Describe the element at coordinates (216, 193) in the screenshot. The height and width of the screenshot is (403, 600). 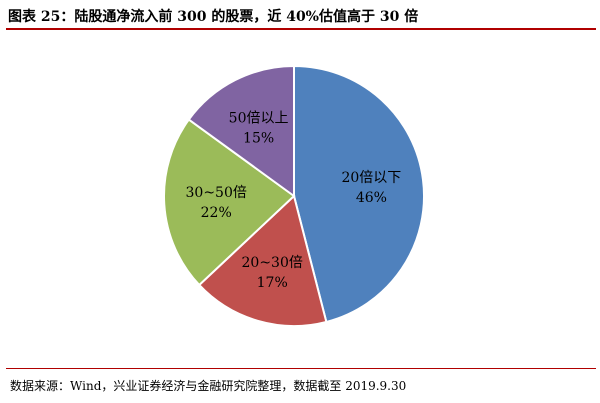
I see `slice-category-label: 30~50倍` at that location.